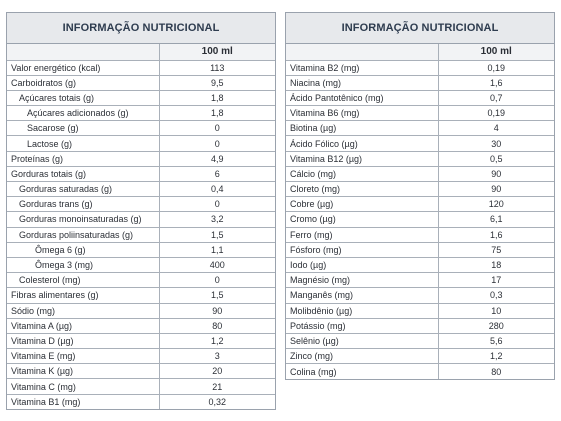 This screenshot has width=561, height=421. I want to click on table-row: Carboidratos (g) 9,5, so click(141, 83).